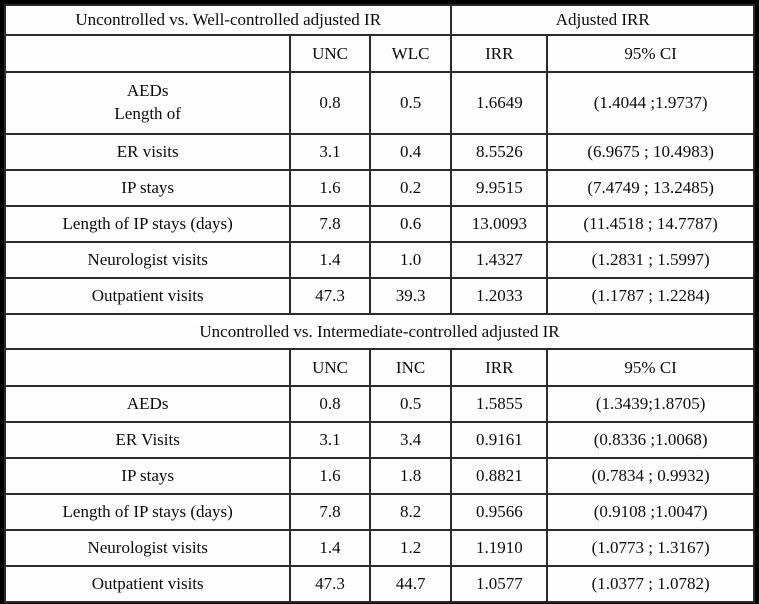  Describe the element at coordinates (499, 404) in the screenshot. I see `irr-value: 1.5855` at that location.